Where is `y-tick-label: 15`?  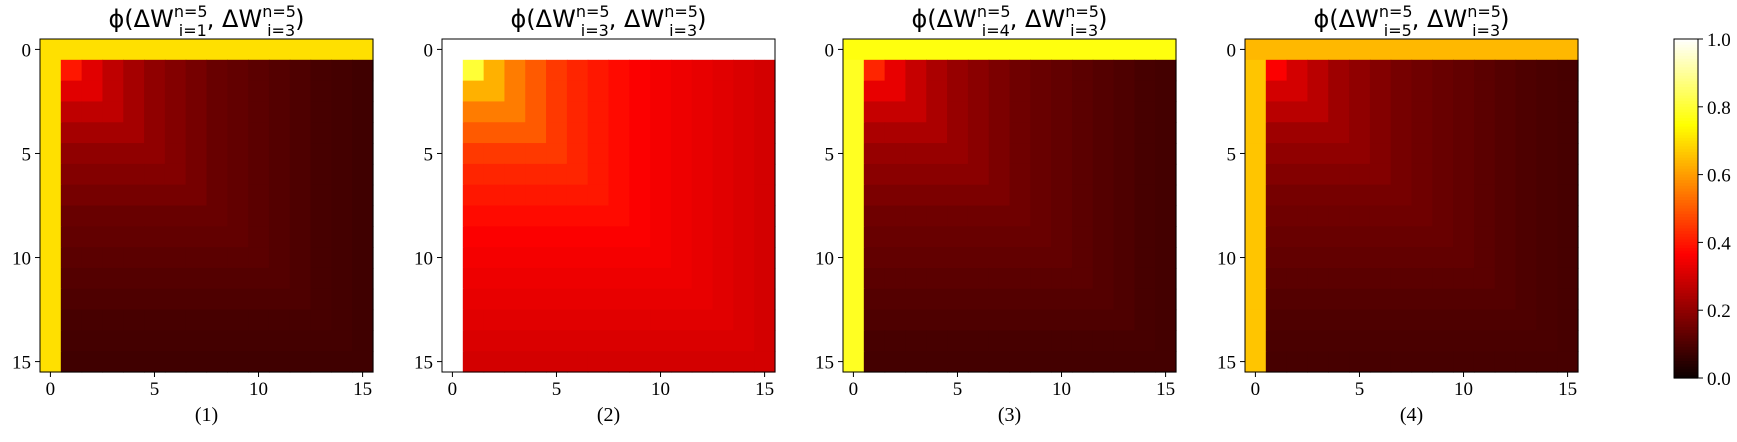 y-tick-label: 15 is located at coordinates (423, 363).